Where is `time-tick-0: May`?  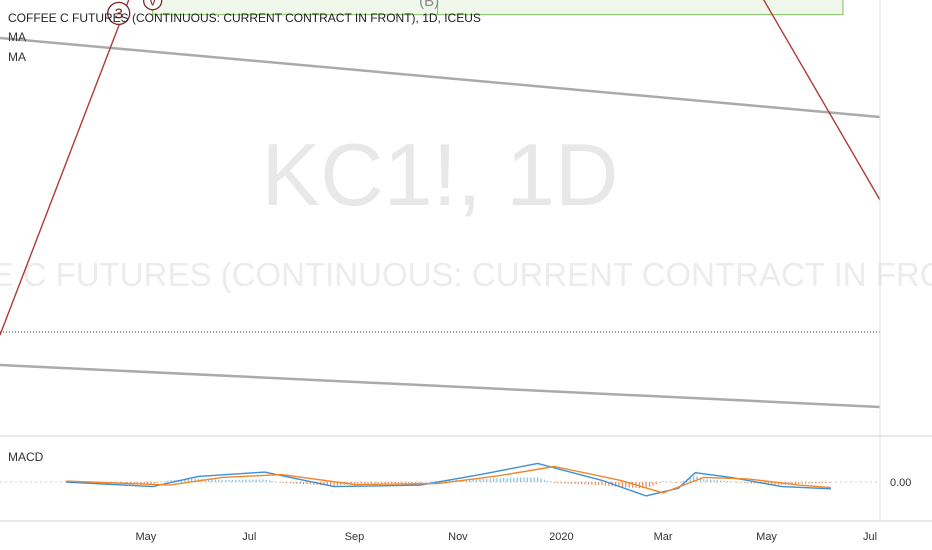 time-tick-0: May is located at coordinates (145, 537).